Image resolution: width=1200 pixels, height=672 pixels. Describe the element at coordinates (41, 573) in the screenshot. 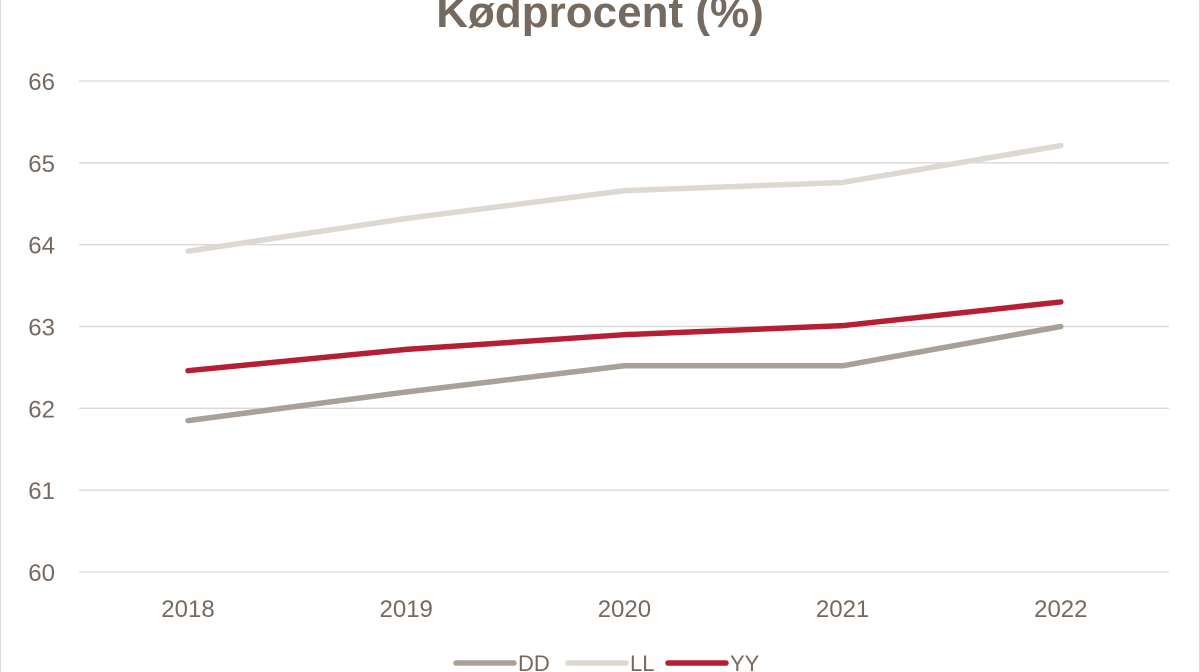

I see `y-tick-label: 60` at that location.